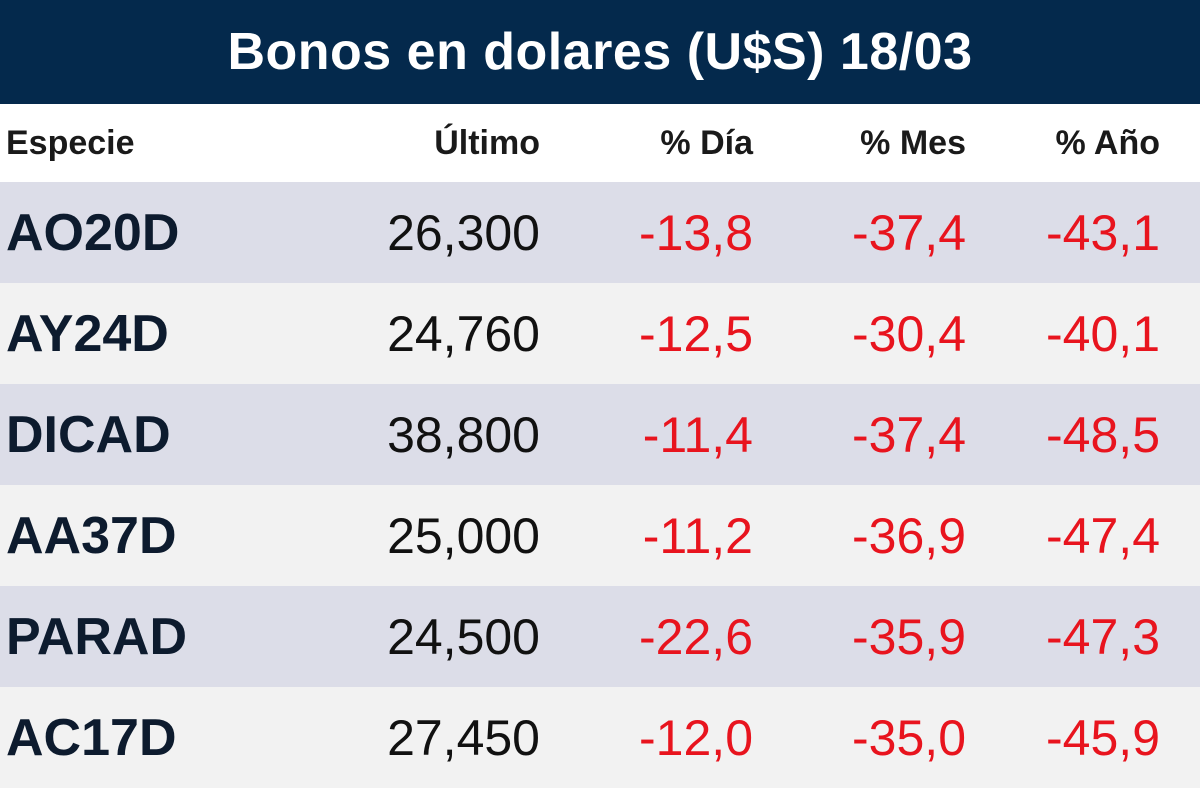 The height and width of the screenshot is (800, 1200). Describe the element at coordinates (1103, 232) in the screenshot. I see `cell-anio: -43,1` at that location.